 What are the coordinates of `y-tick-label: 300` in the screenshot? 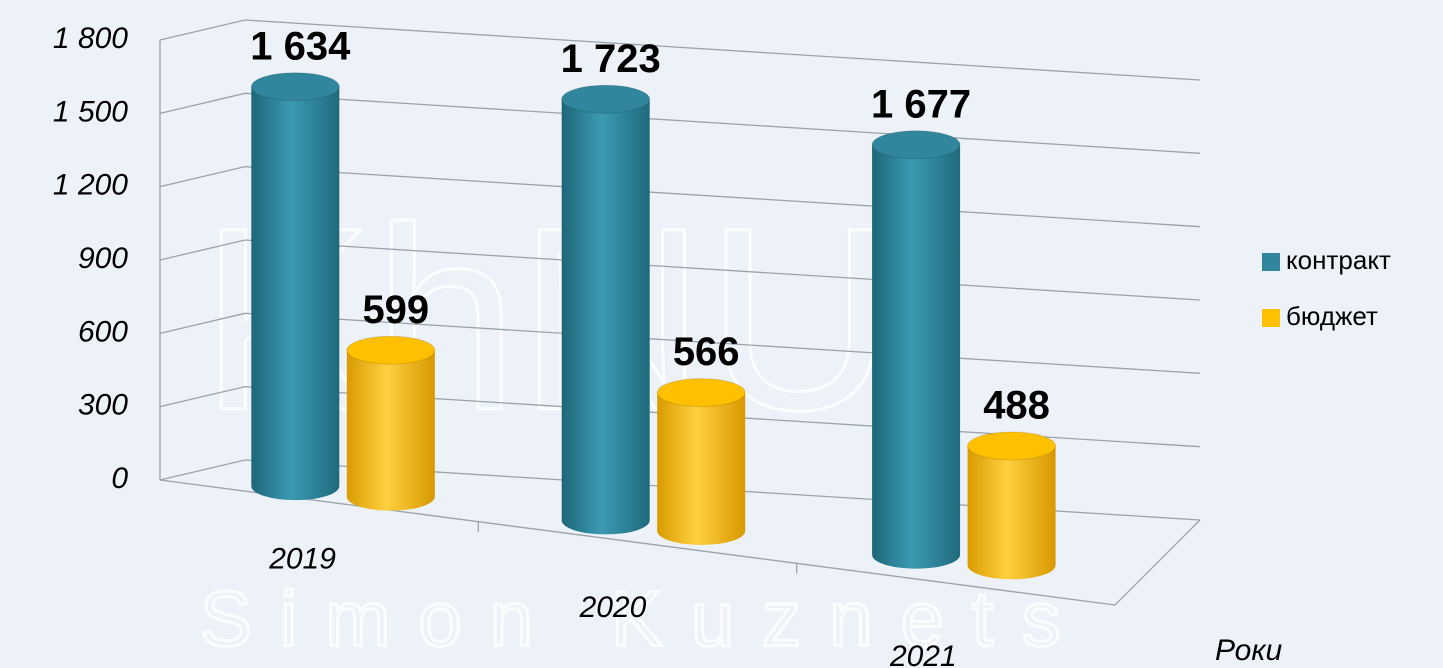 It's located at (103, 405).